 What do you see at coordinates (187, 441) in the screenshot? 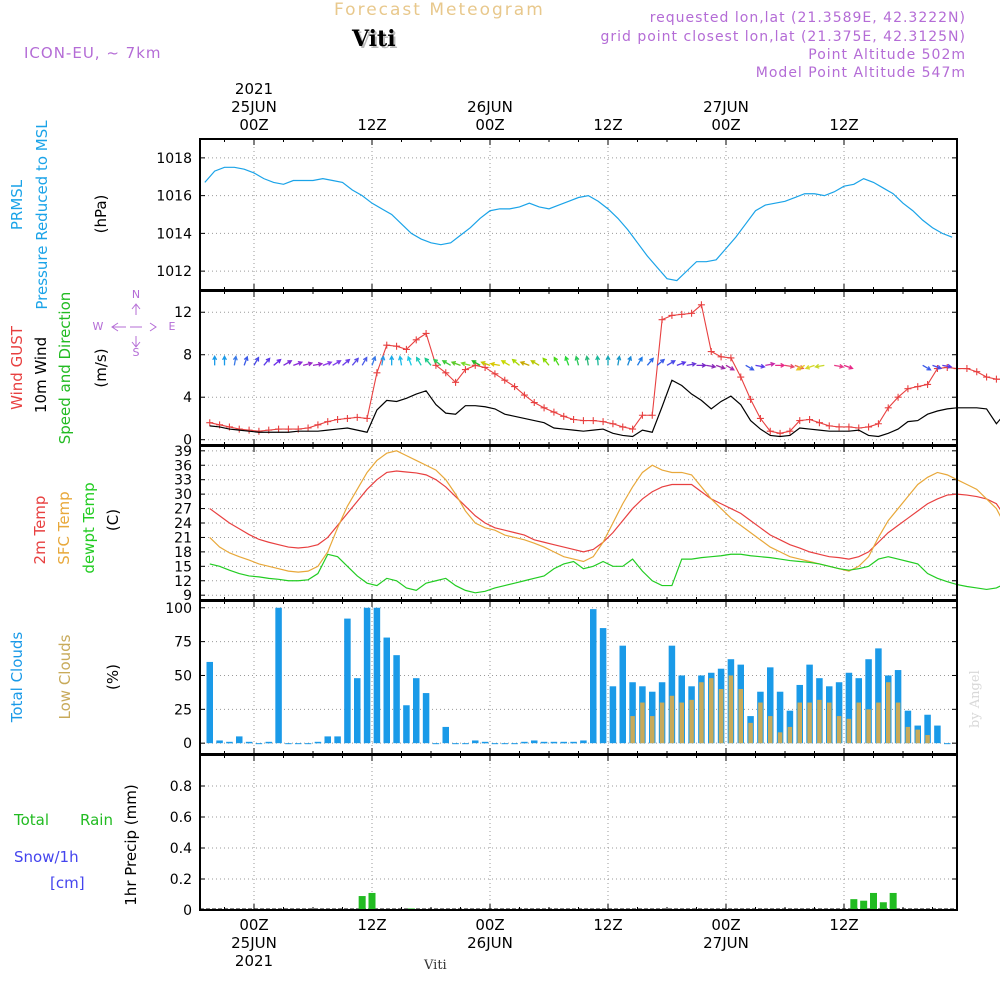
I see `wind-ytick-label: 0` at bounding box center [187, 441].